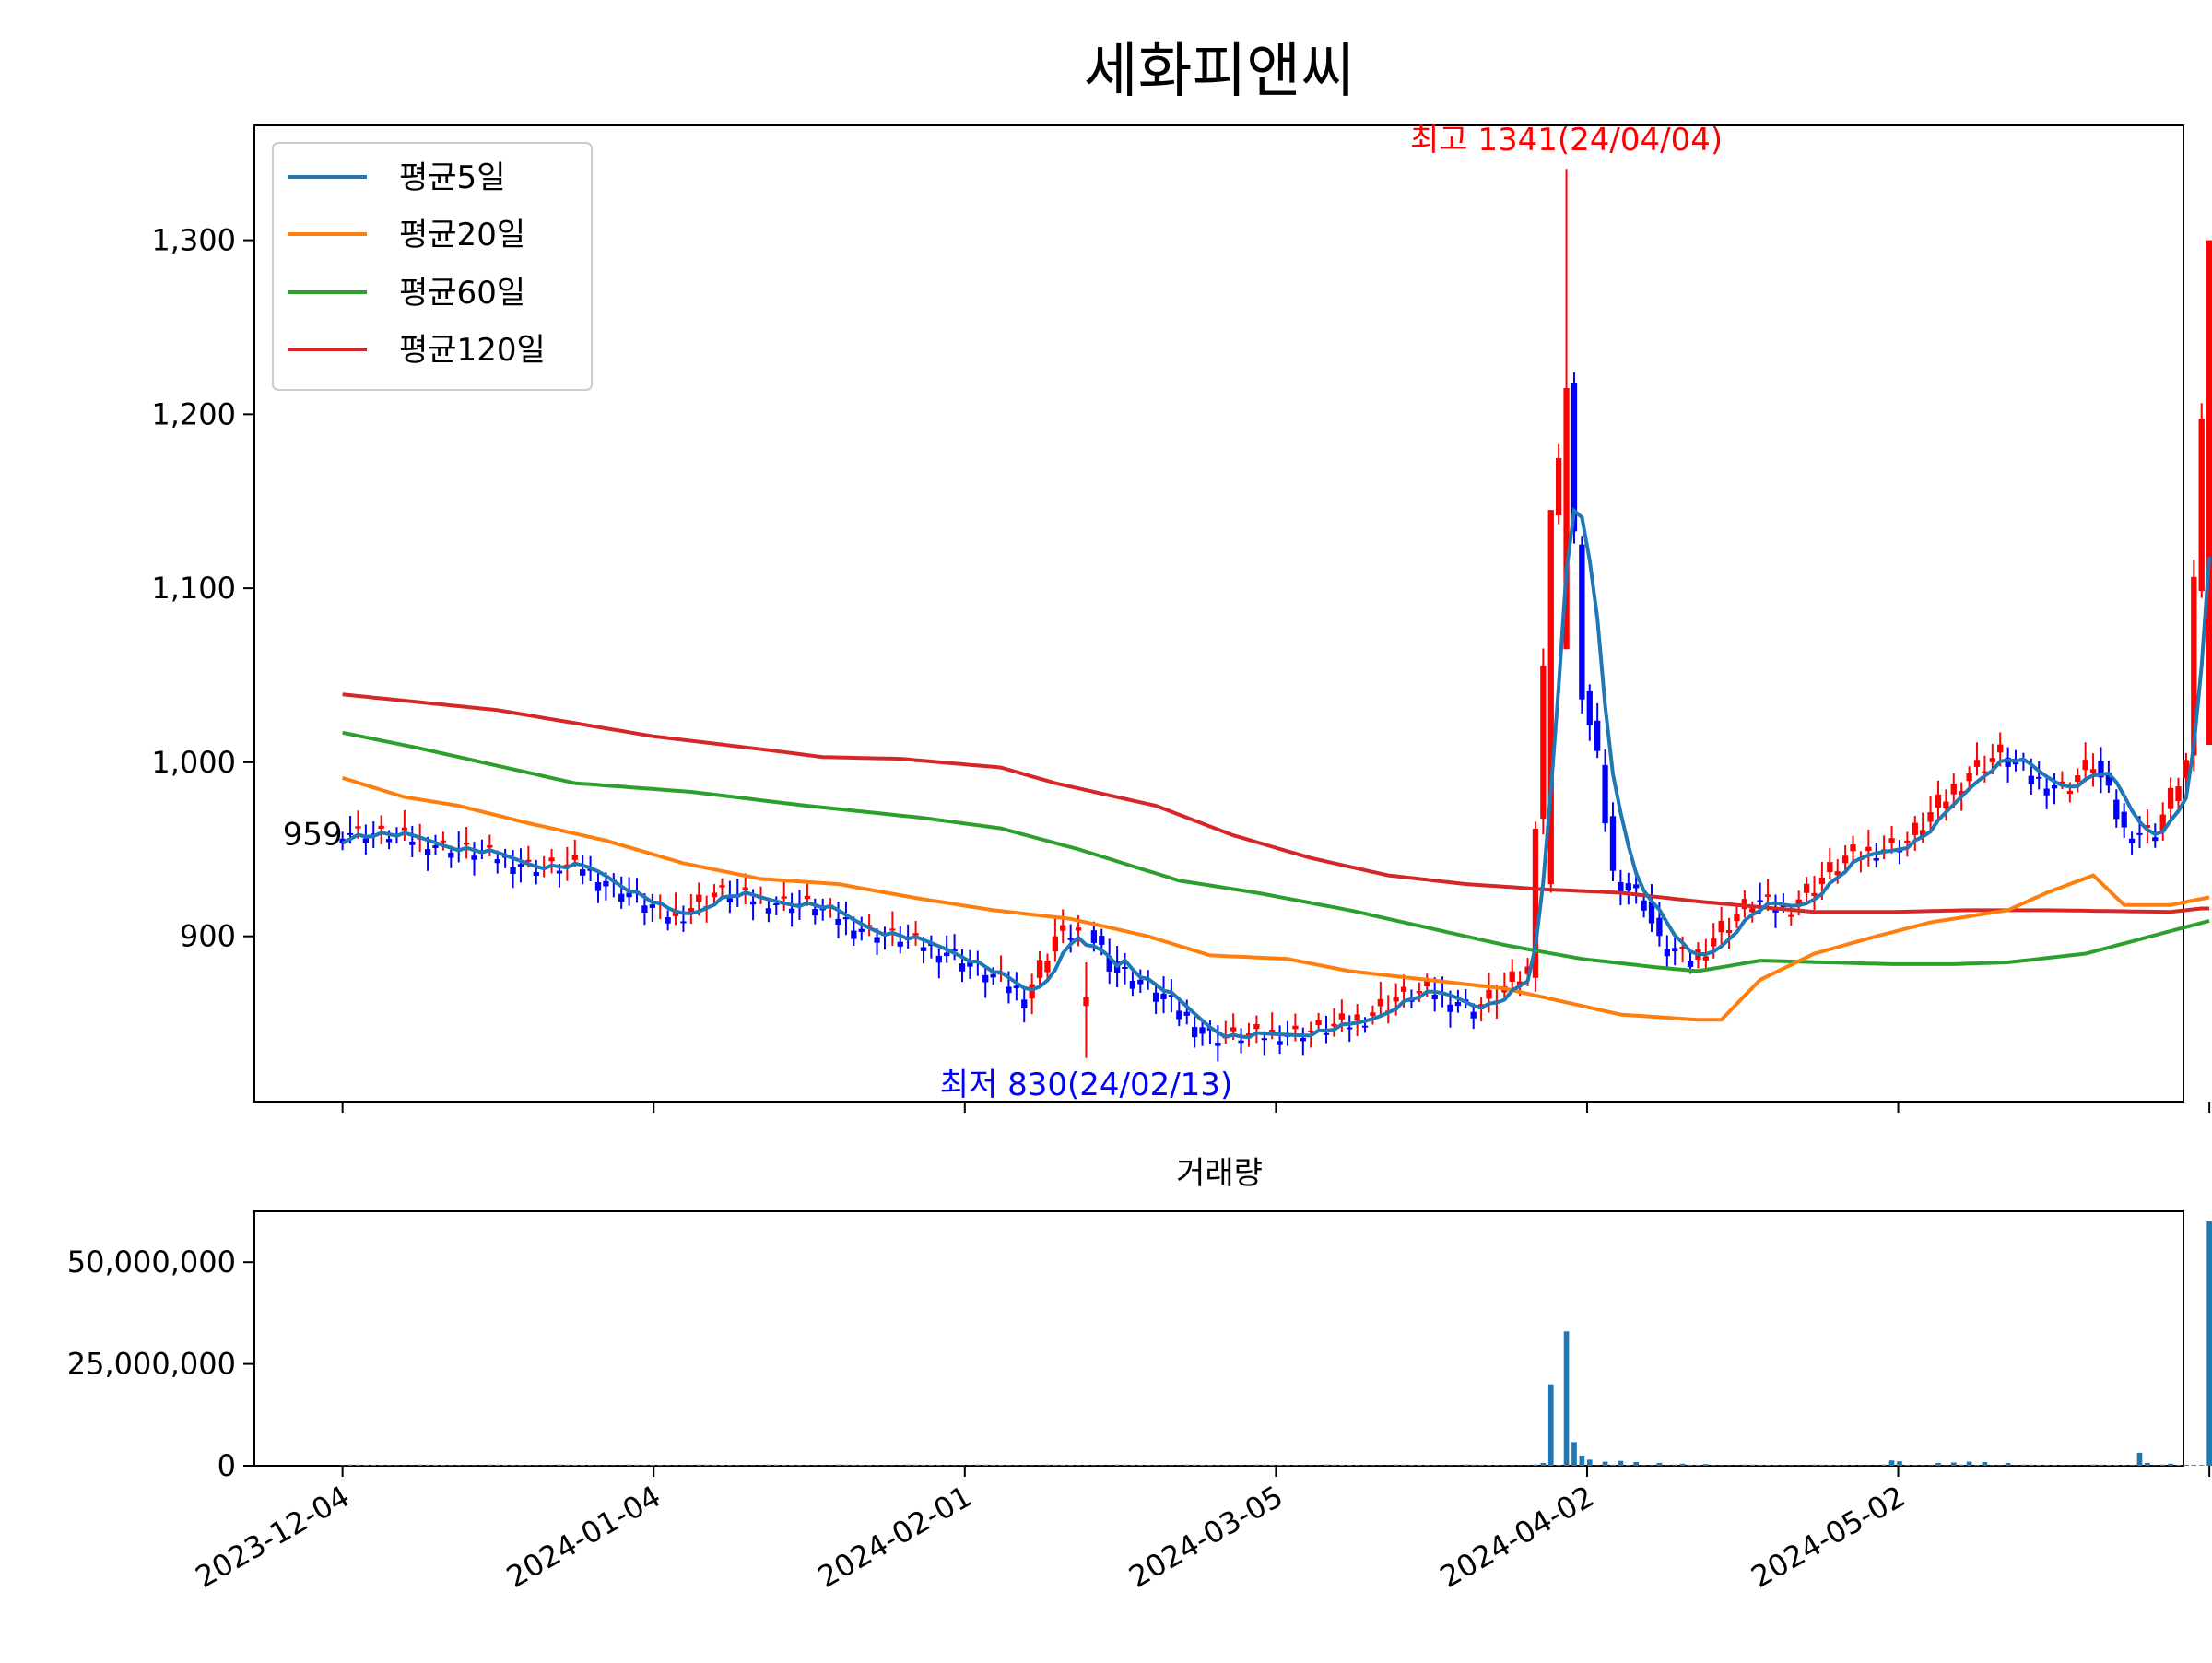  What do you see at coordinates (151, 1262) in the screenshot?
I see `volume-ytick-label: 50,000,000` at bounding box center [151, 1262].